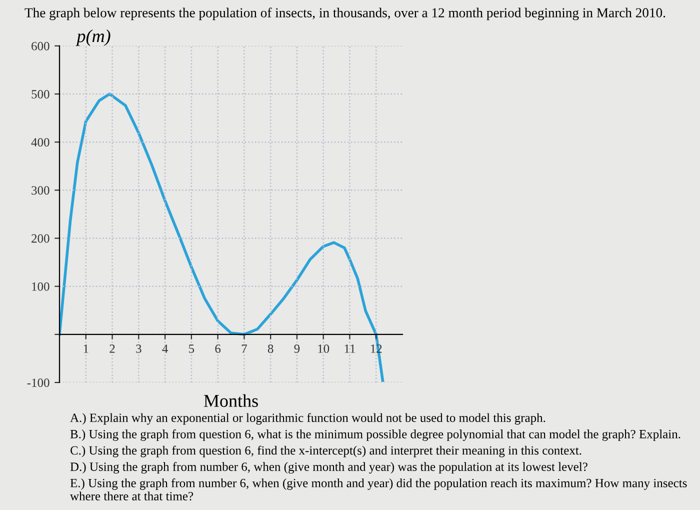 The height and width of the screenshot is (510, 700). What do you see at coordinates (324, 348) in the screenshot?
I see `x-tick-label: 10` at bounding box center [324, 348].